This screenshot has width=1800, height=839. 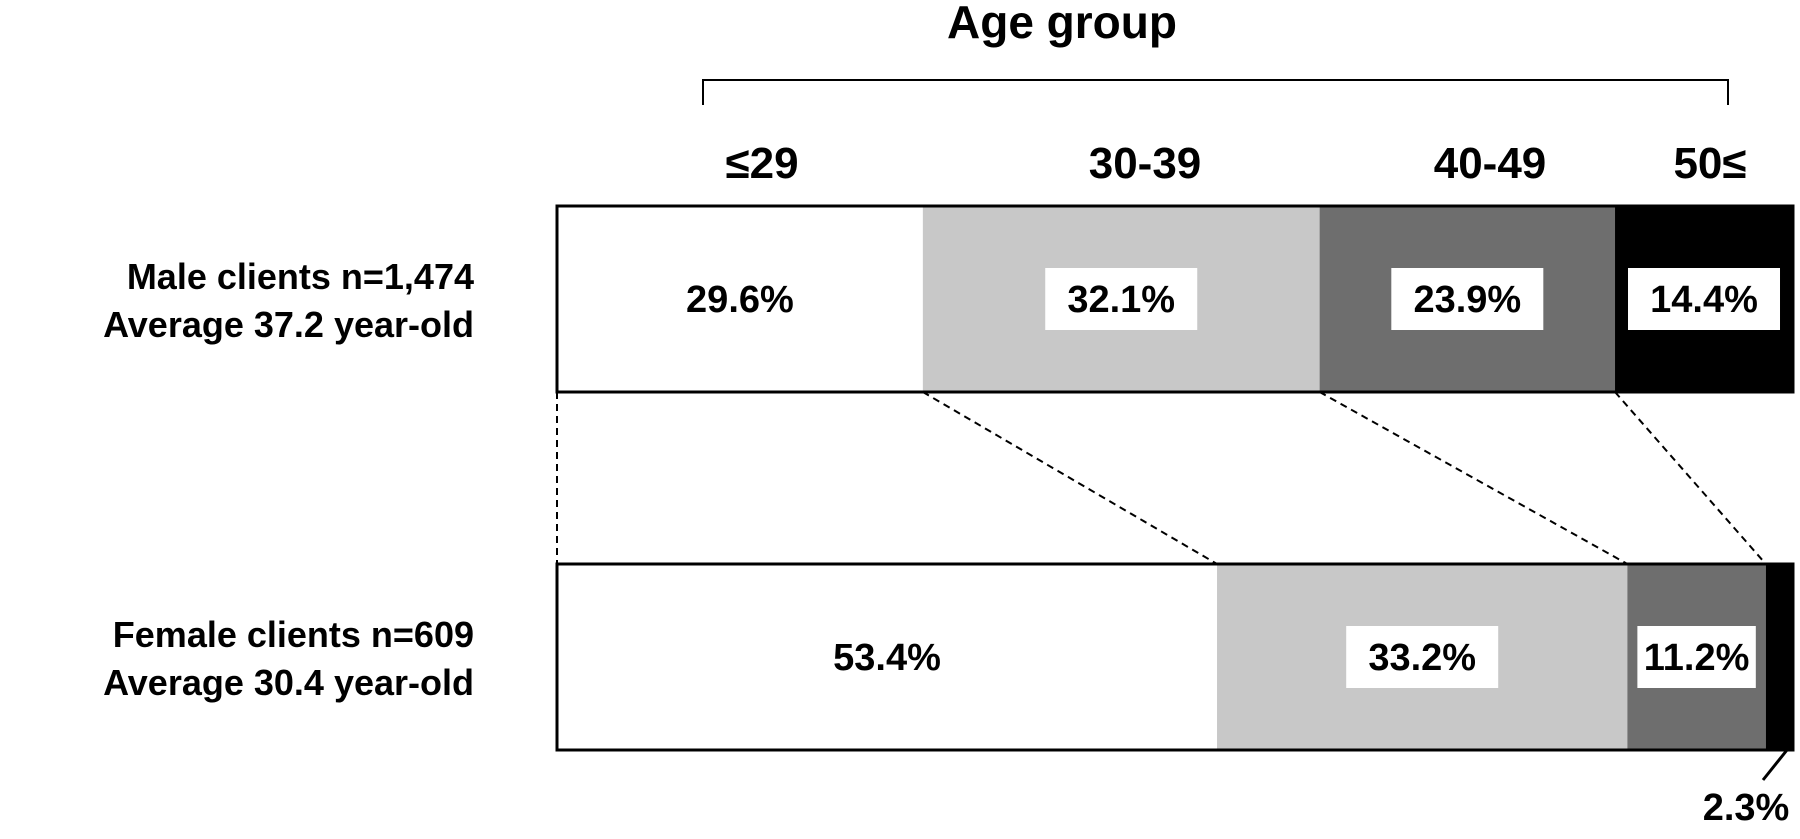 I want to click on row-label: Male clients n=1,474, so click(x=300, y=276).